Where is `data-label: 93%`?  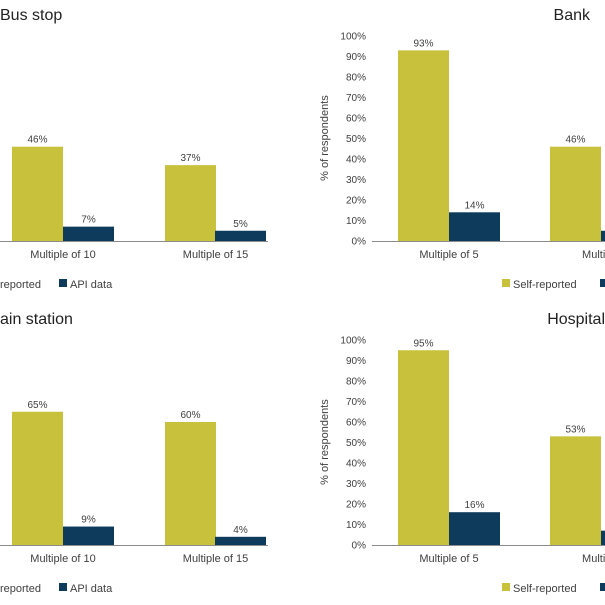
data-label: 93% is located at coordinates (423, 43).